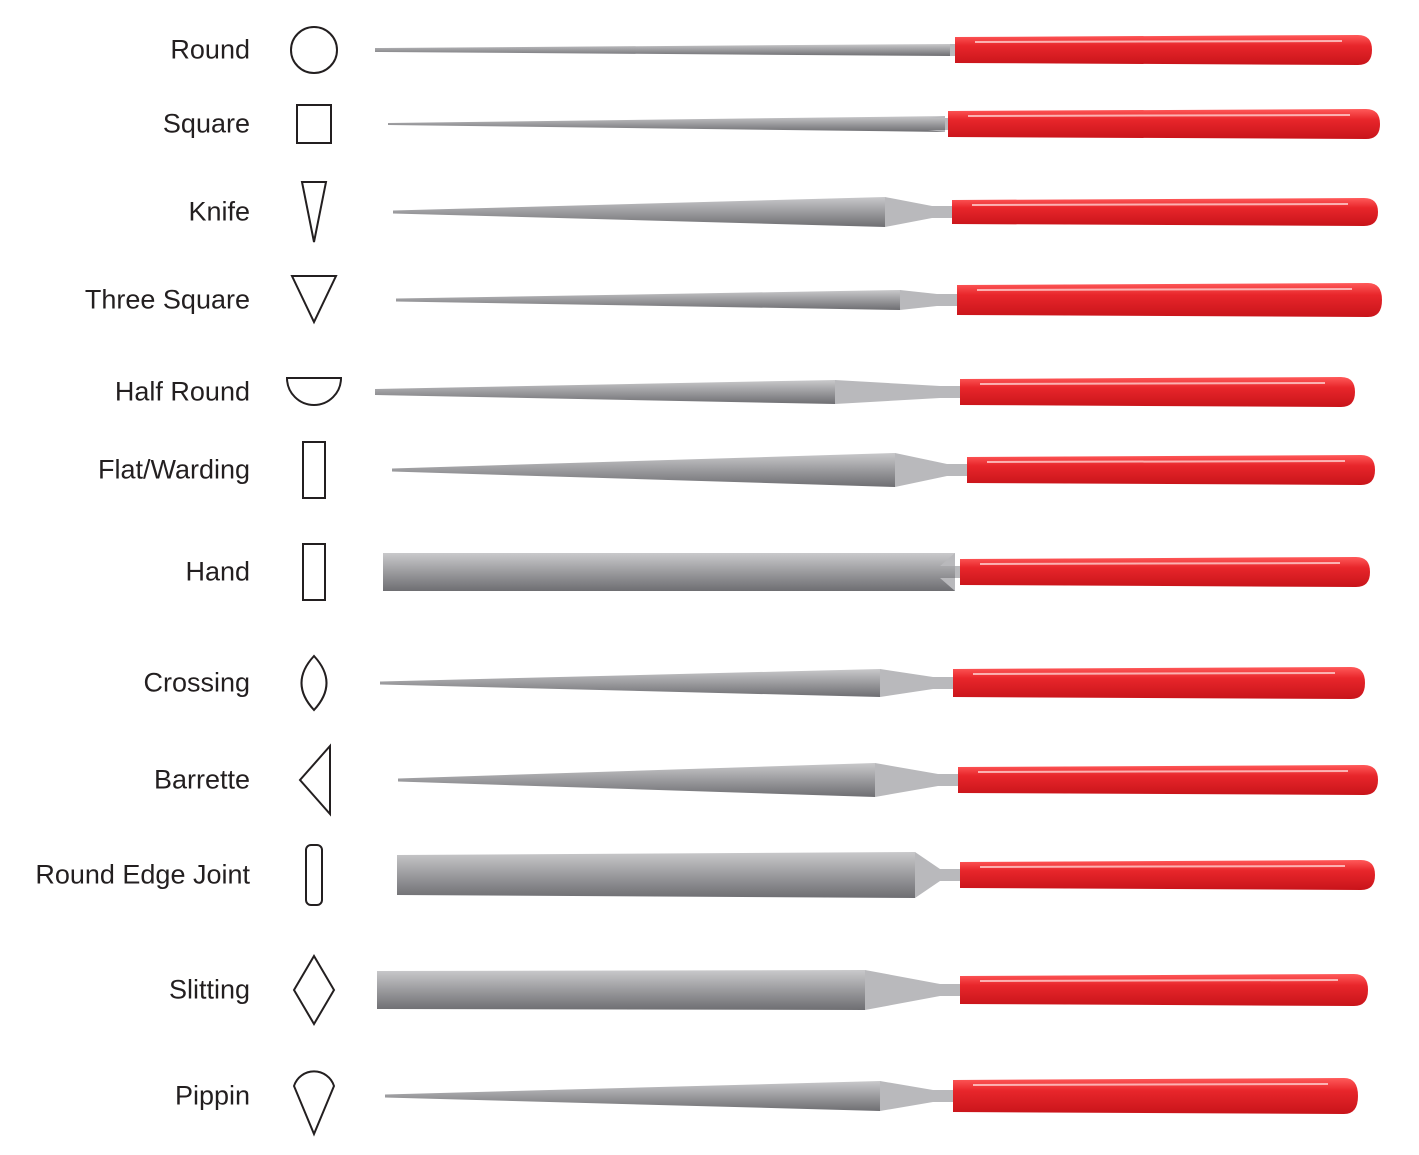  Describe the element at coordinates (314, 124) in the screenshot. I see `square-icon` at that location.